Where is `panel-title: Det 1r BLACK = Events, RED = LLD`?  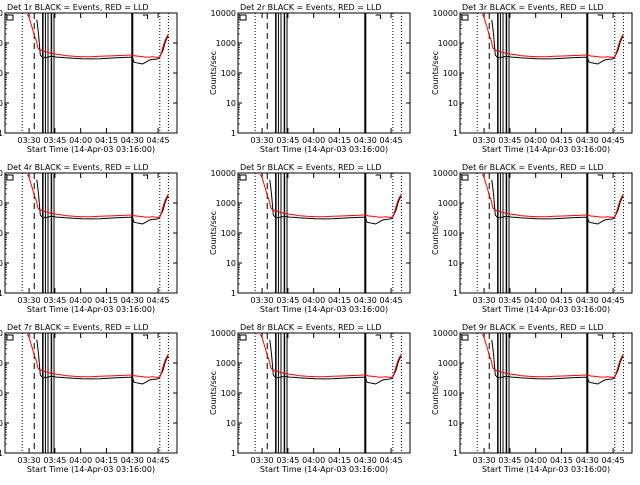 panel-title: Det 1r BLACK = Events, RED = LLD is located at coordinates (78, 7).